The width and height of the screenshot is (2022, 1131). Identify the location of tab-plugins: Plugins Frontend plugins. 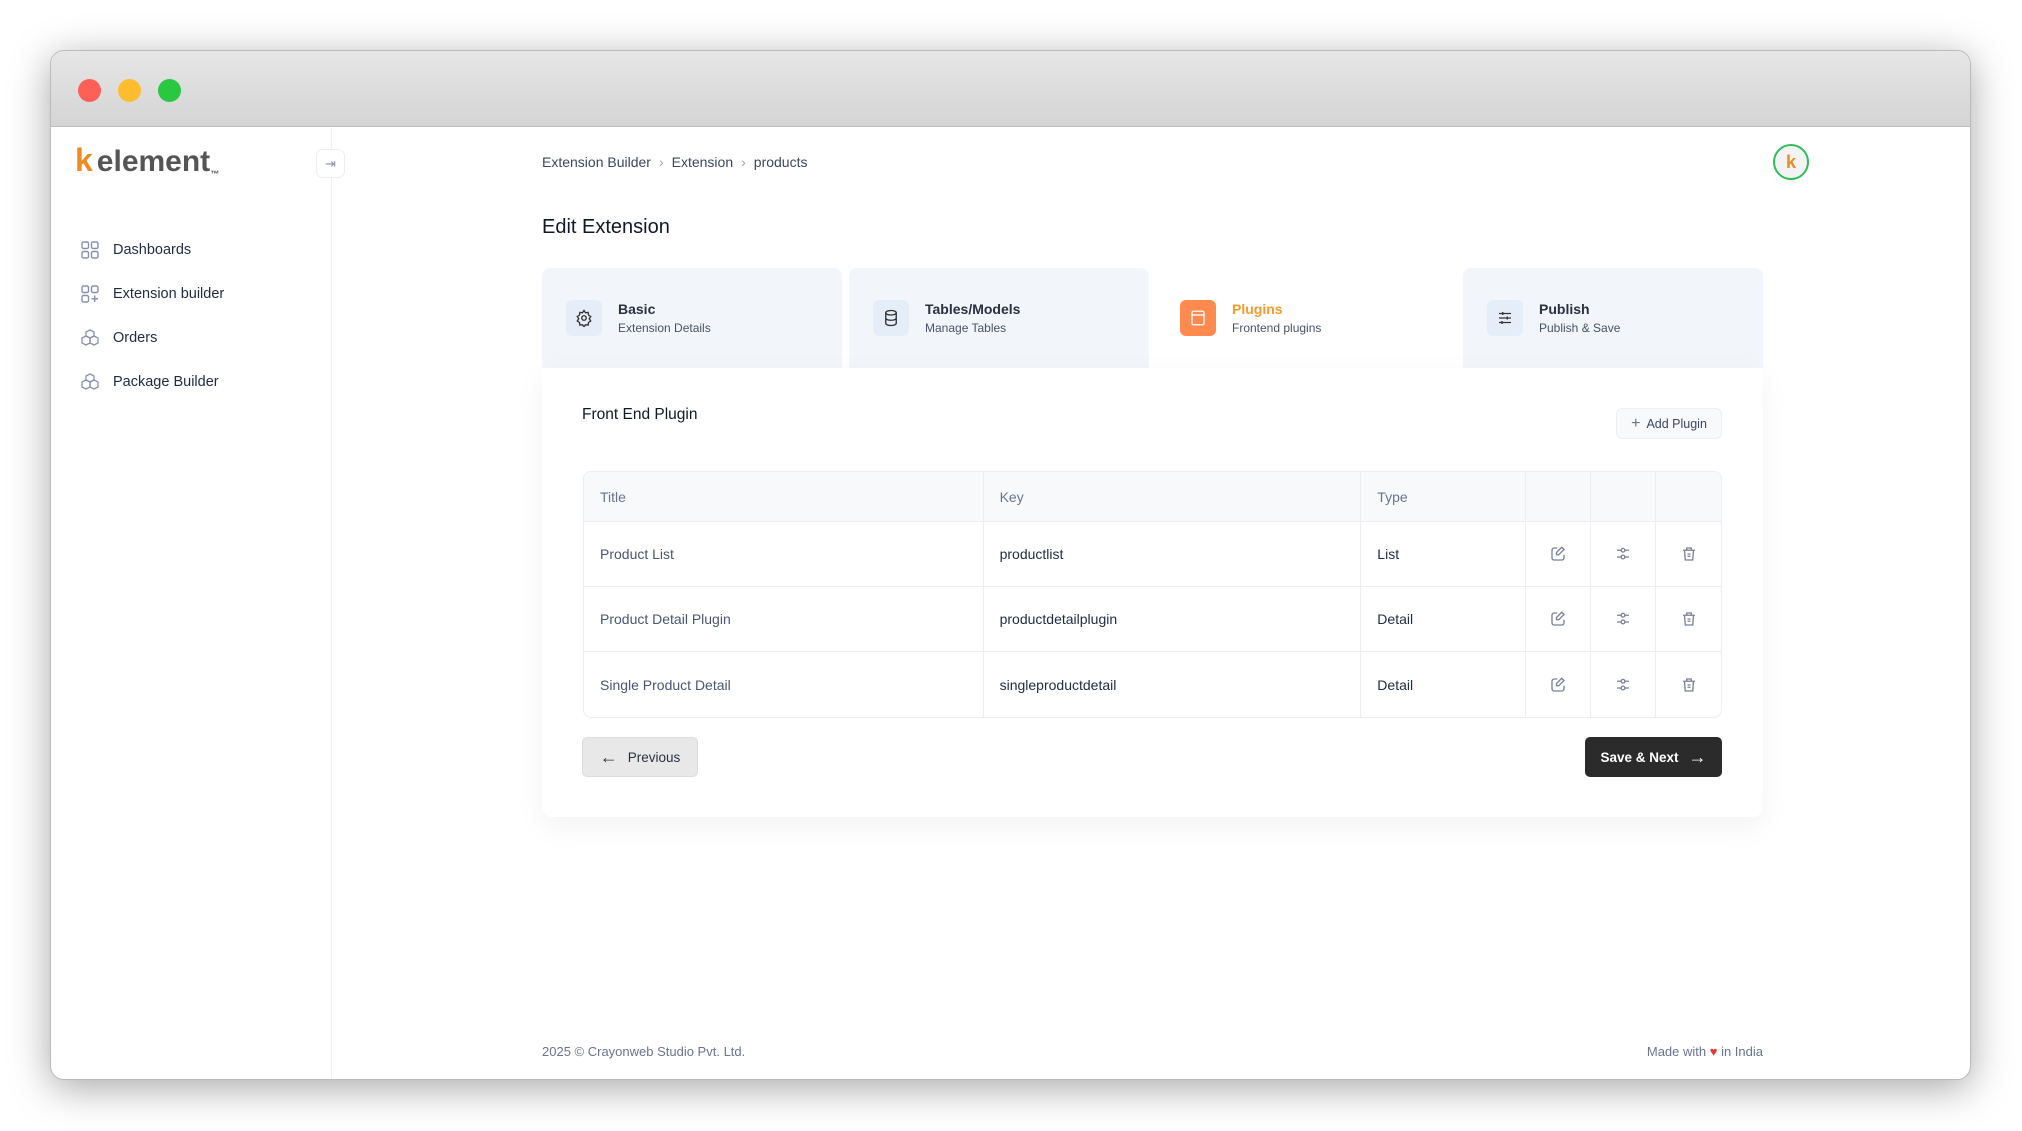
(1306, 318).